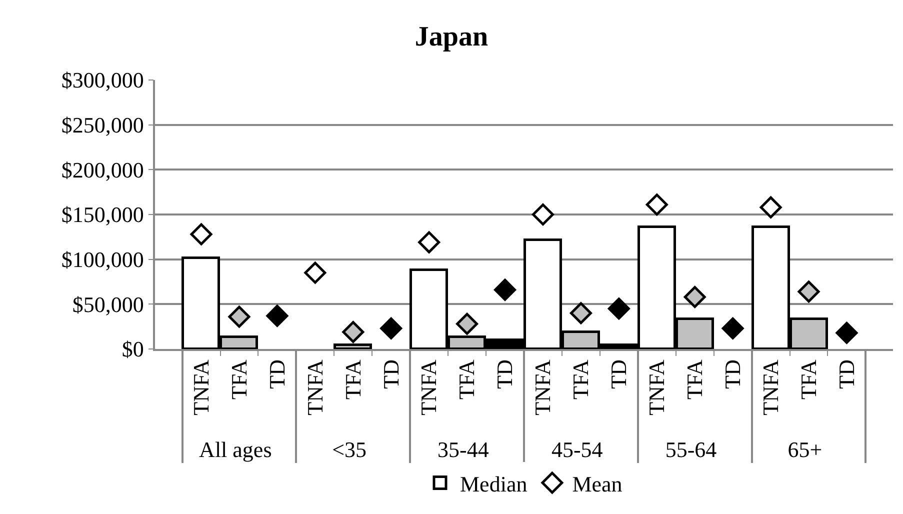 Image resolution: width=903 pixels, height=514 pixels. I want to click on y-tick-label: $150,000, so click(102, 215).